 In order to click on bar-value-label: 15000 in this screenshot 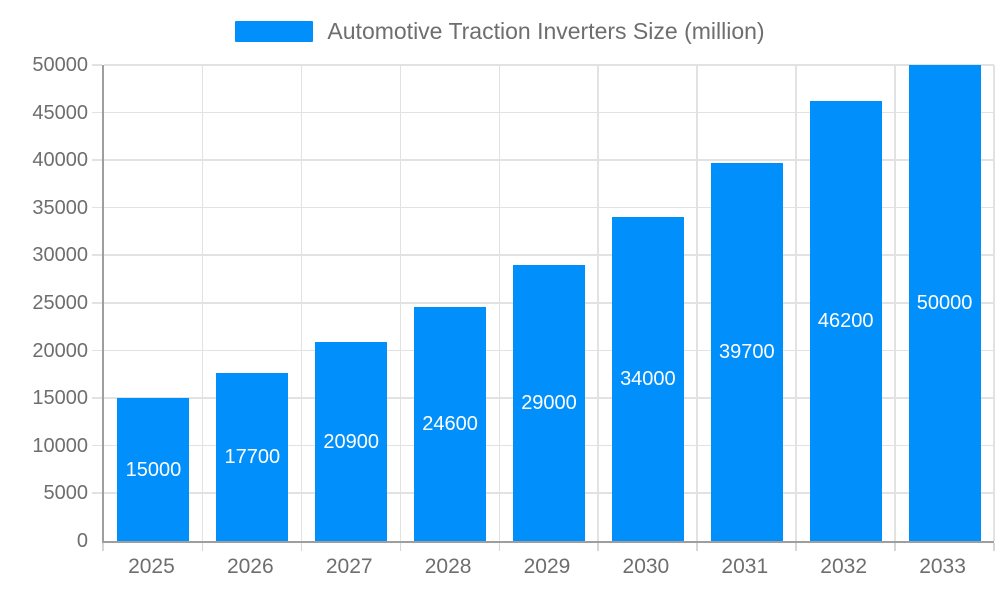, I will do `click(153, 469)`.